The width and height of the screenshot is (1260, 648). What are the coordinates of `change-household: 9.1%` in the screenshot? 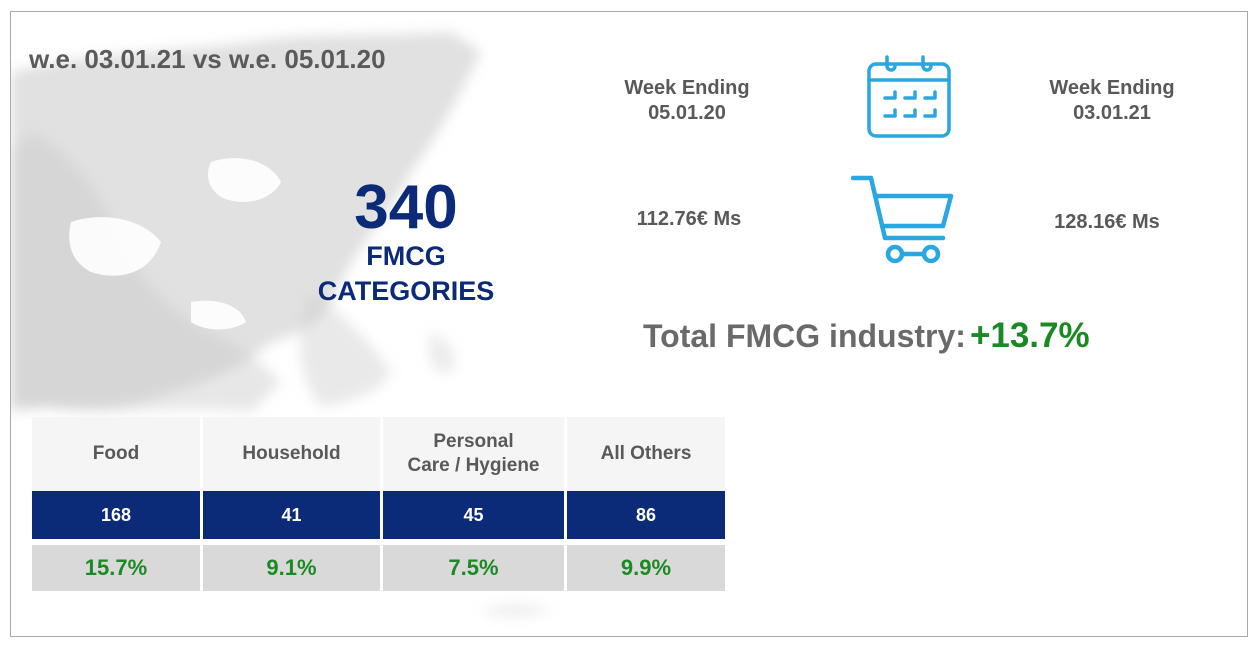 It's located at (291, 568).